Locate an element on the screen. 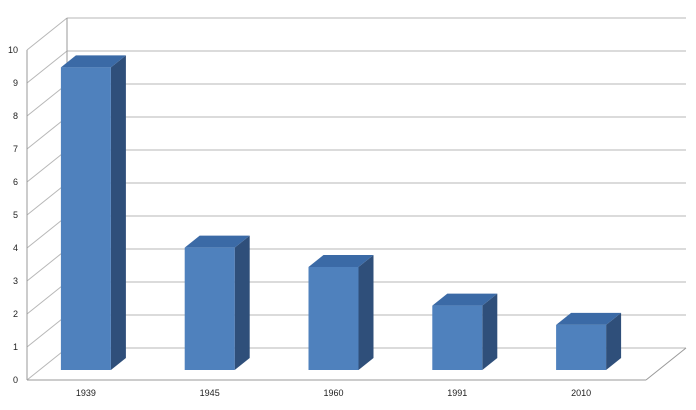 This screenshot has width=696, height=410. x-tick-label: 1939 is located at coordinates (86, 393).